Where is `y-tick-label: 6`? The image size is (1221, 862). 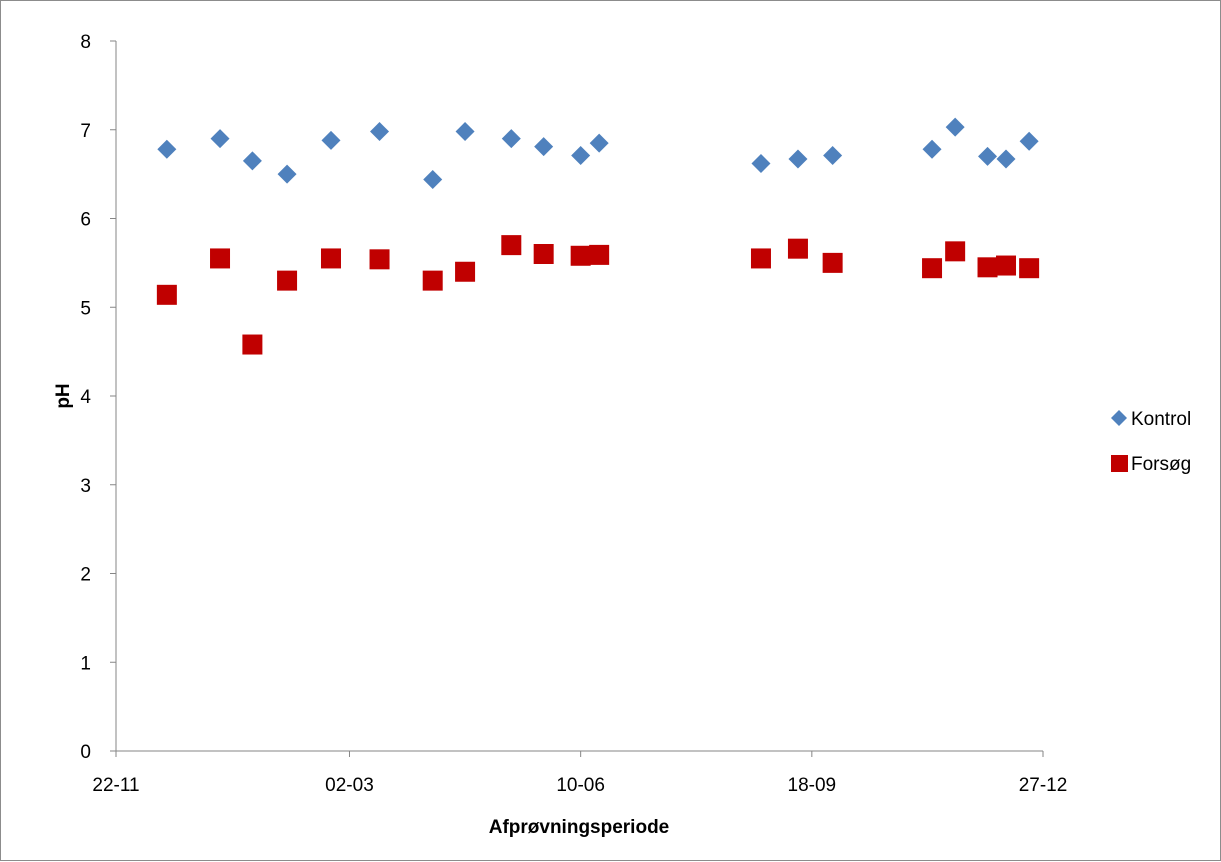
y-tick-label: 6 is located at coordinates (85, 220).